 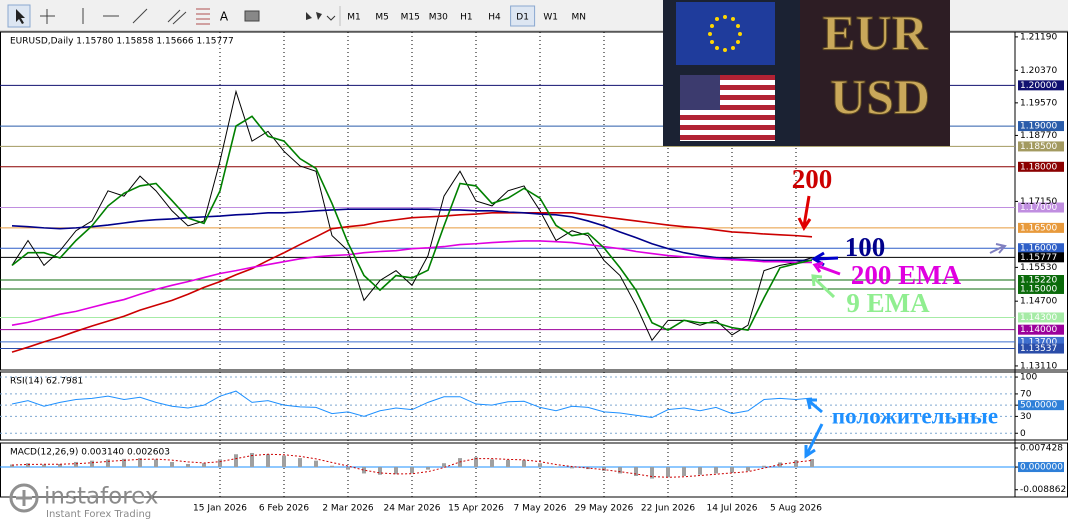 What do you see at coordinates (382, 18) in the screenshot?
I see `timeframe-button: M5` at bounding box center [382, 18].